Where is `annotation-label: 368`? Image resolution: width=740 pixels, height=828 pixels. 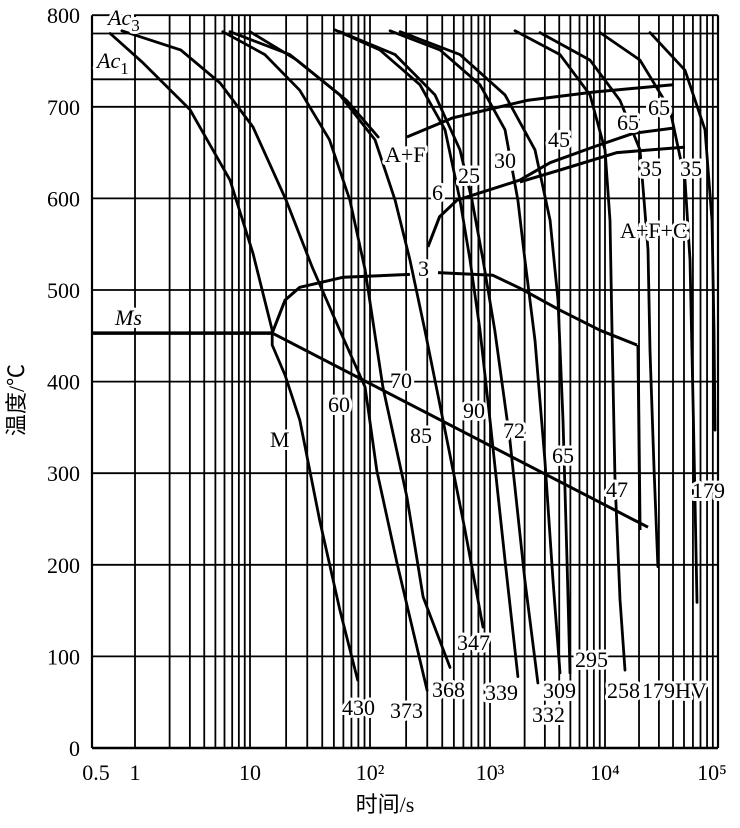 annotation-label: 368 is located at coordinates (448, 689).